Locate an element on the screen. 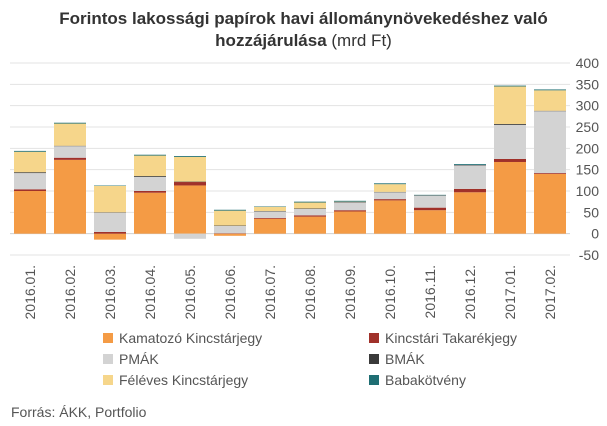 The width and height of the screenshot is (607, 426). y-tick-label: -50 is located at coordinates (589, 255).